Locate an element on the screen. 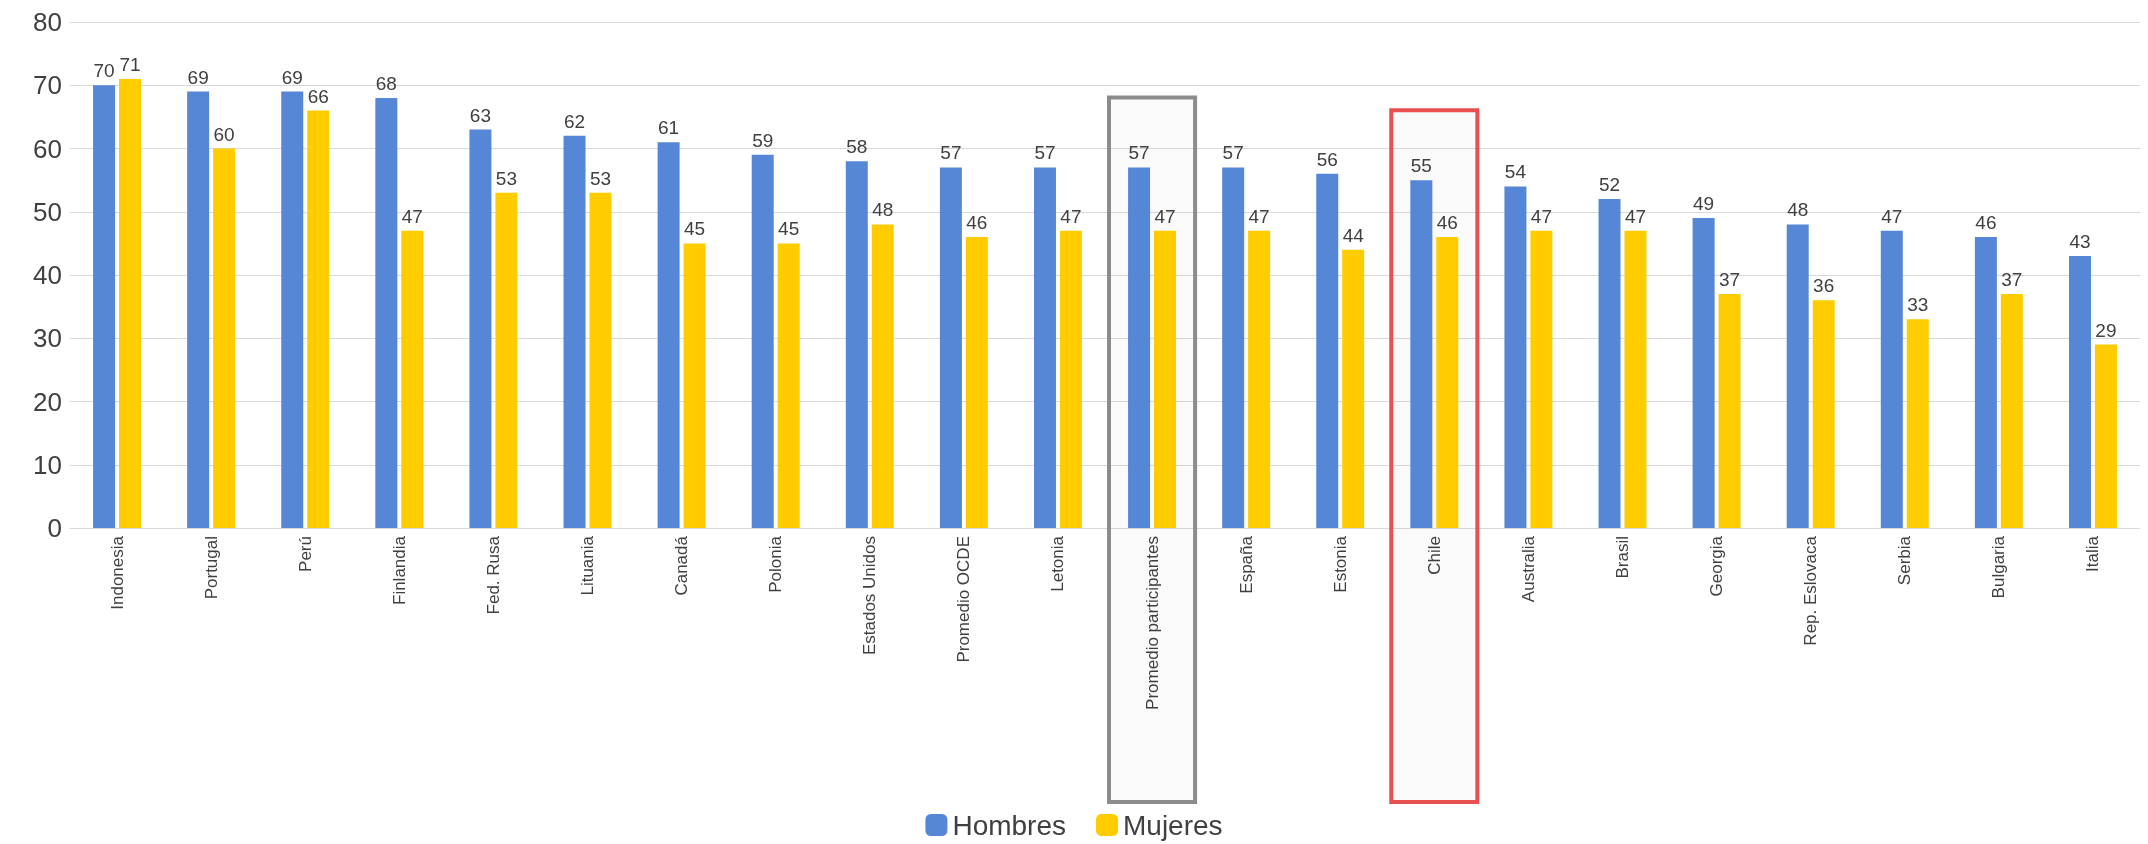 The height and width of the screenshot is (844, 2148). data-label: 29 is located at coordinates (2106, 330).